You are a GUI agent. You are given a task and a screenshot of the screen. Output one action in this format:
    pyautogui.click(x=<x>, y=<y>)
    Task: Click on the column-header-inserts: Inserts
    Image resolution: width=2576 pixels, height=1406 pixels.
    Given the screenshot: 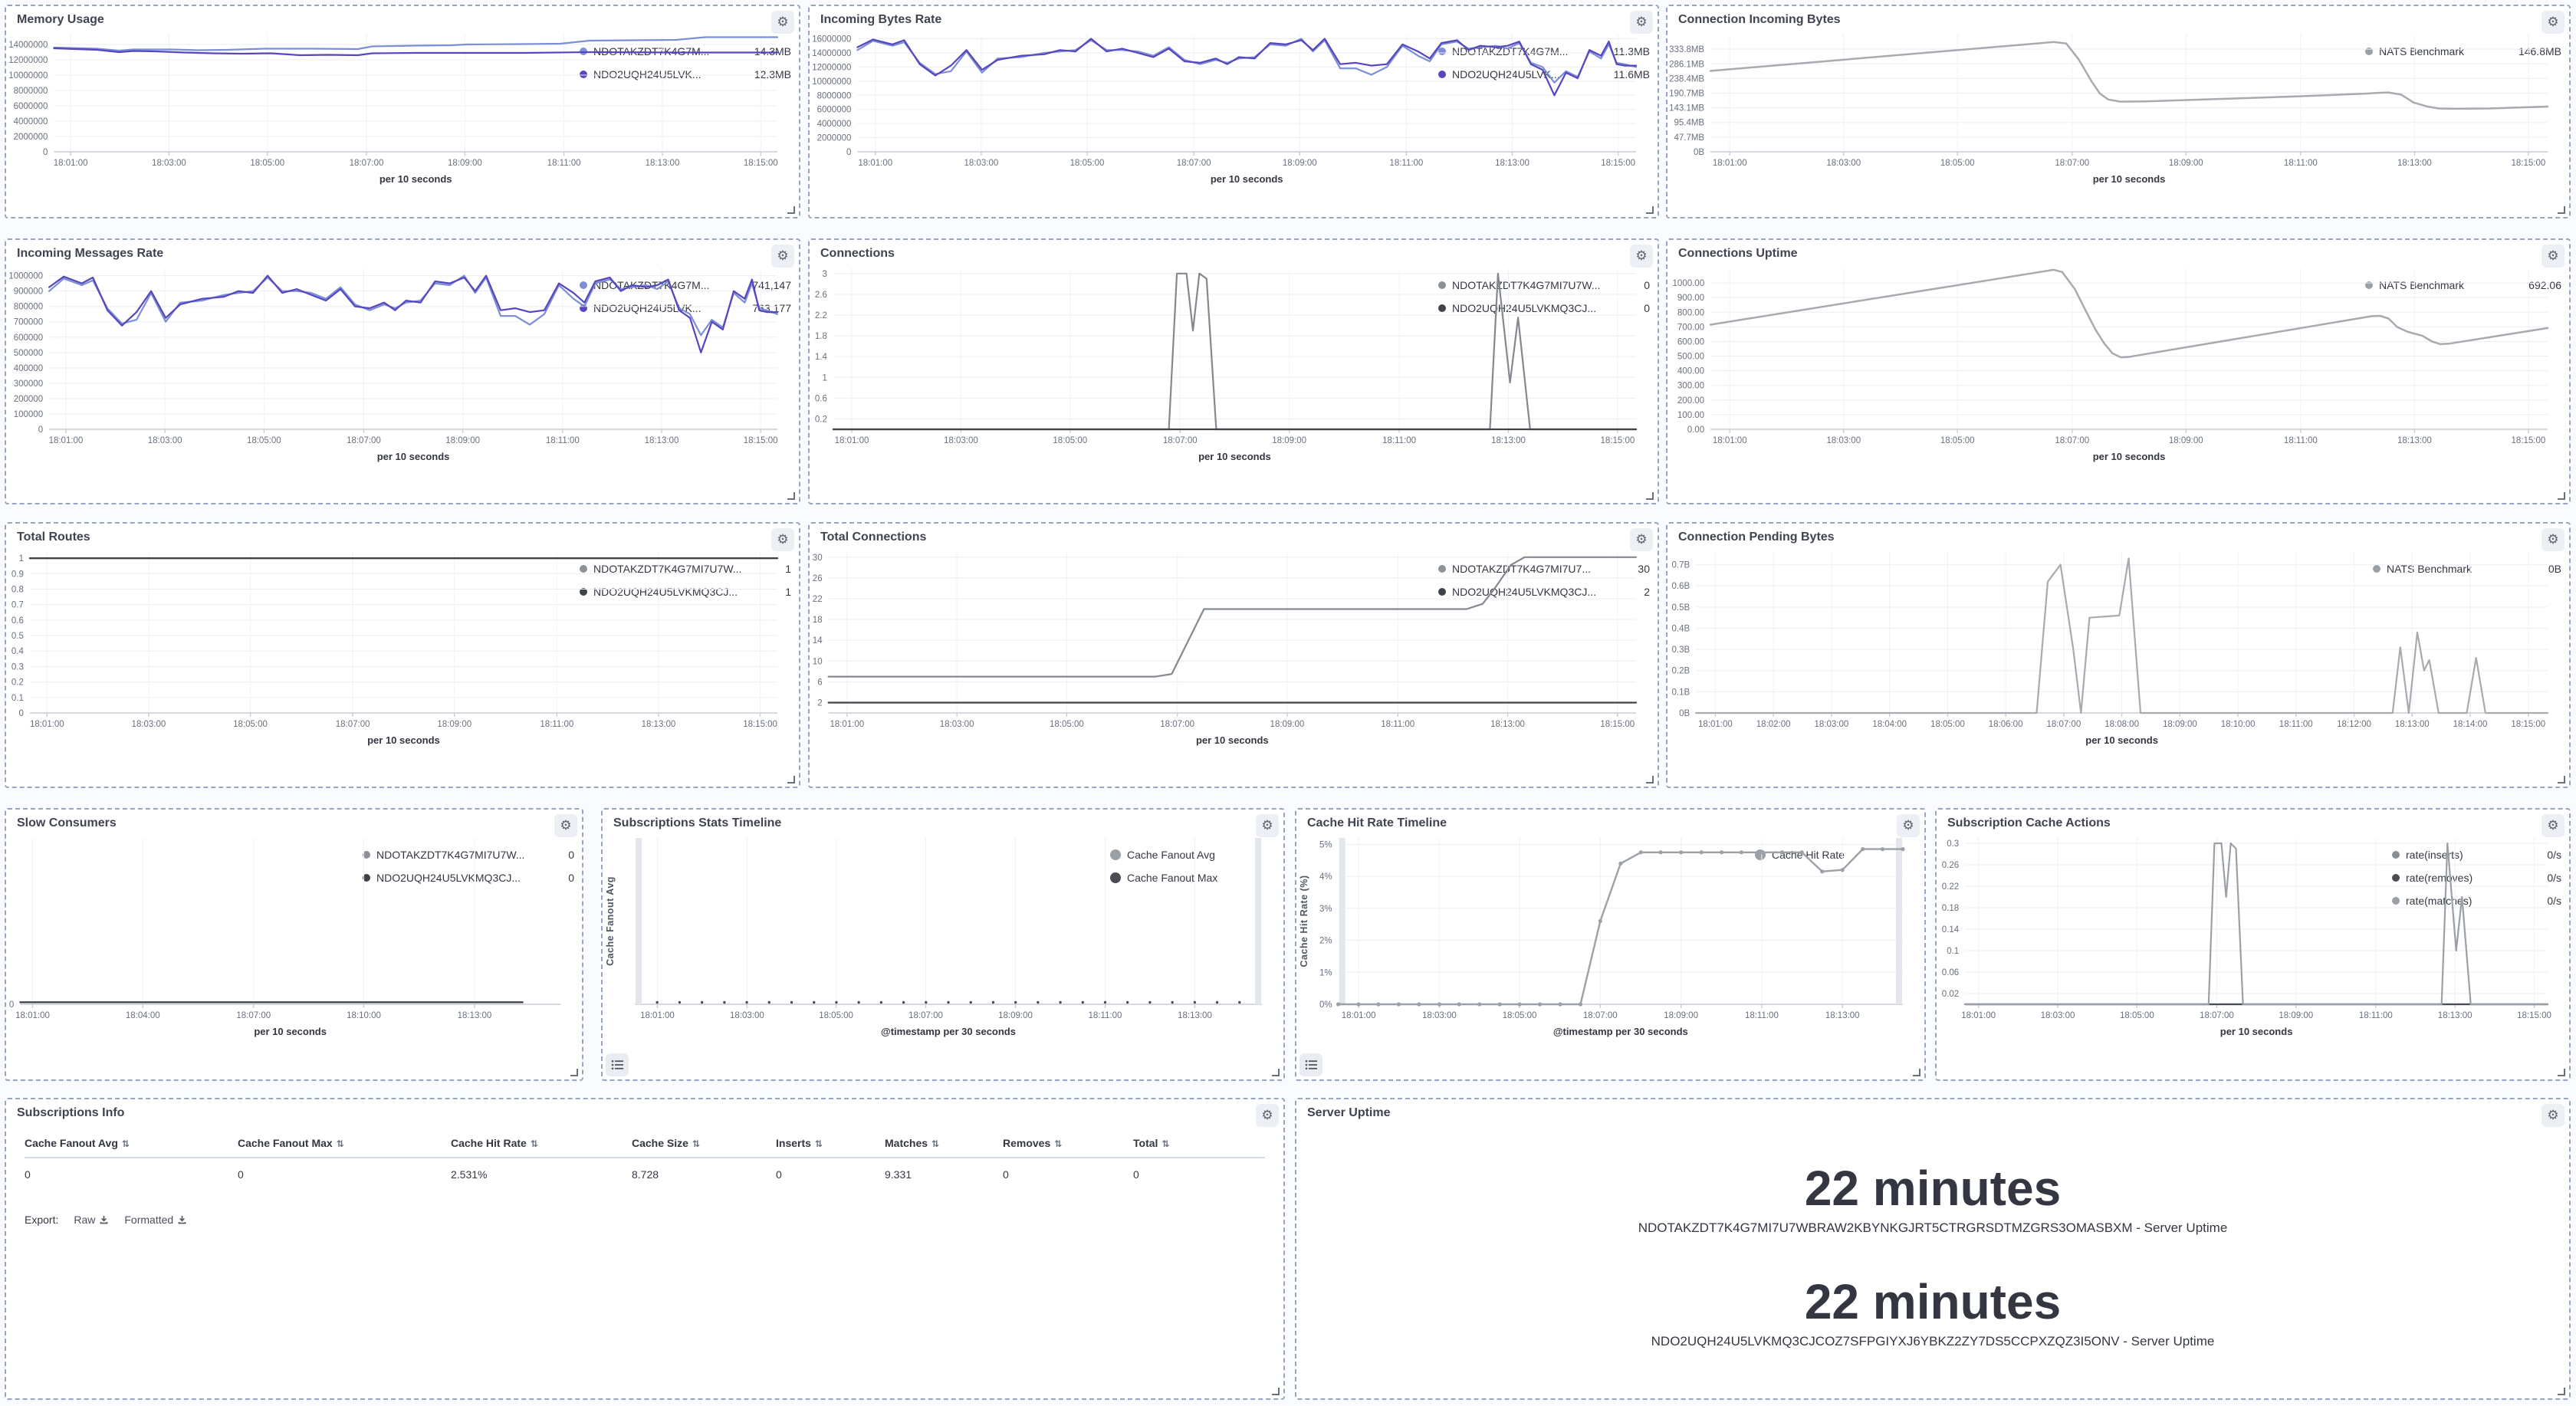 What is the action you would take?
    pyautogui.click(x=831, y=1145)
    